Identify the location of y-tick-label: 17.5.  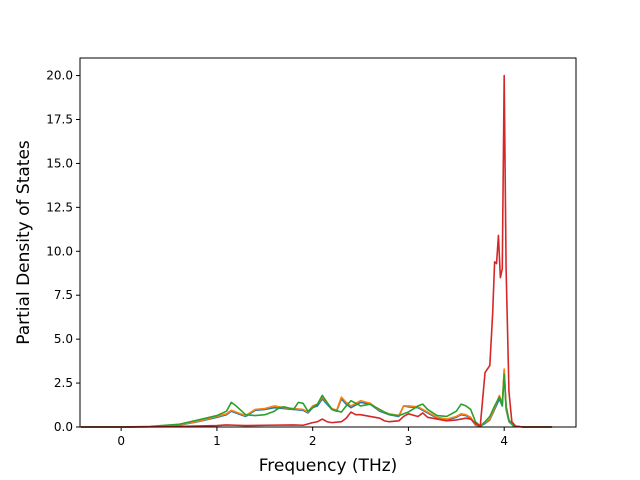
(59, 120).